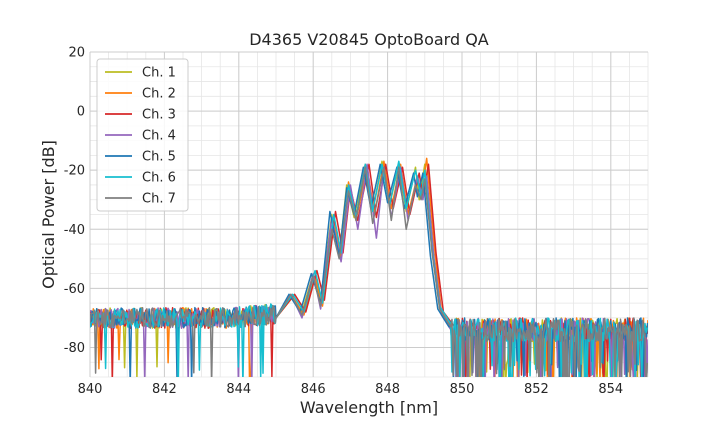 This screenshot has width=720, height=432. I want to click on y-tick-label: -40, so click(74, 230).